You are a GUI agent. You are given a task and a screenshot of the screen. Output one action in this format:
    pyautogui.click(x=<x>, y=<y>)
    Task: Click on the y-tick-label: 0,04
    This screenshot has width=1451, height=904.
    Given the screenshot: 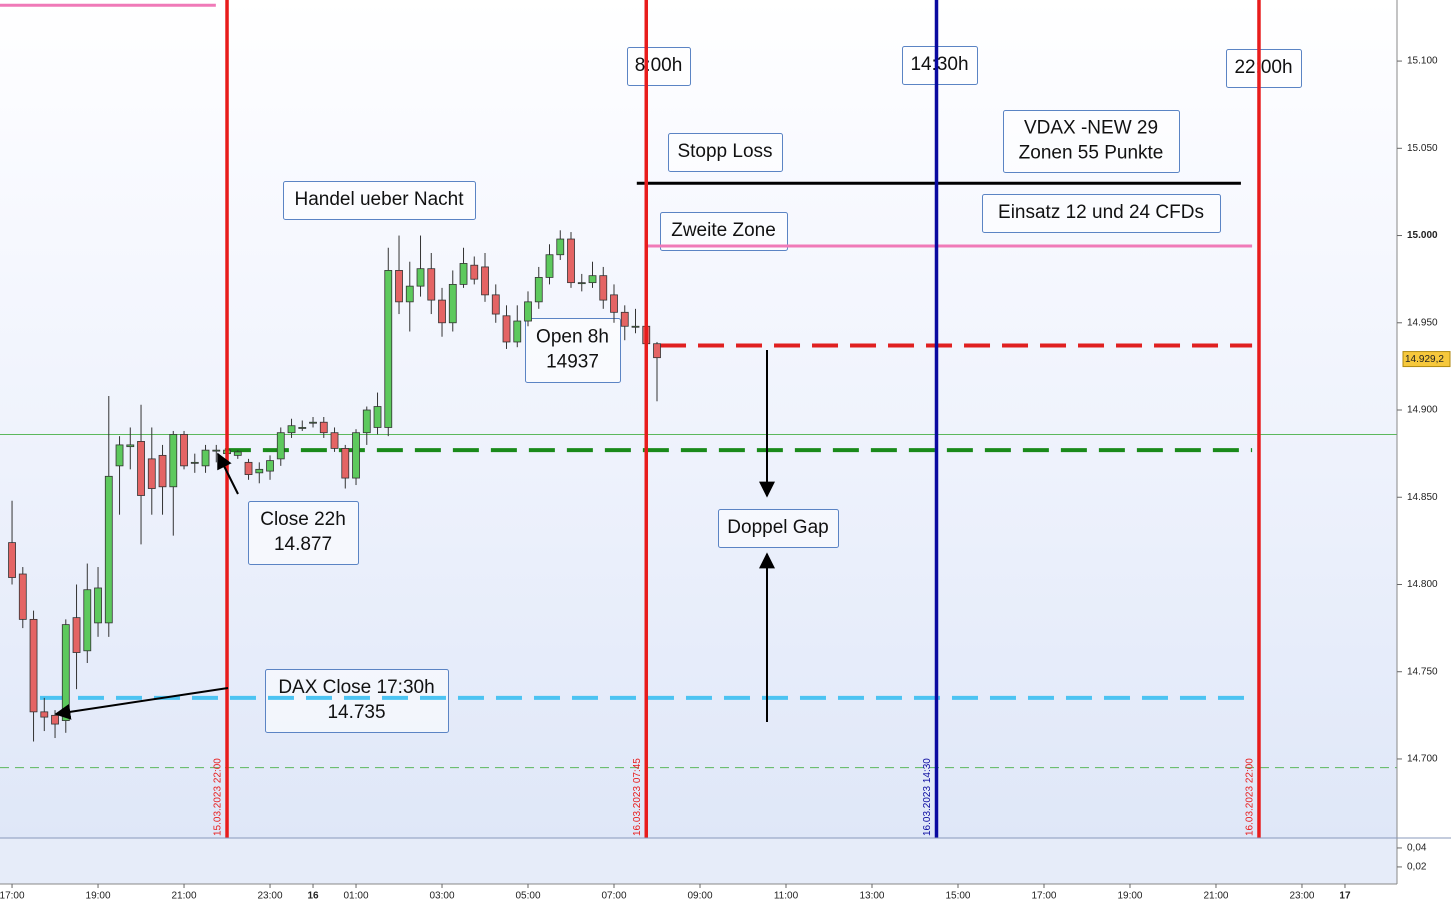 What is the action you would take?
    pyautogui.click(x=1417, y=848)
    